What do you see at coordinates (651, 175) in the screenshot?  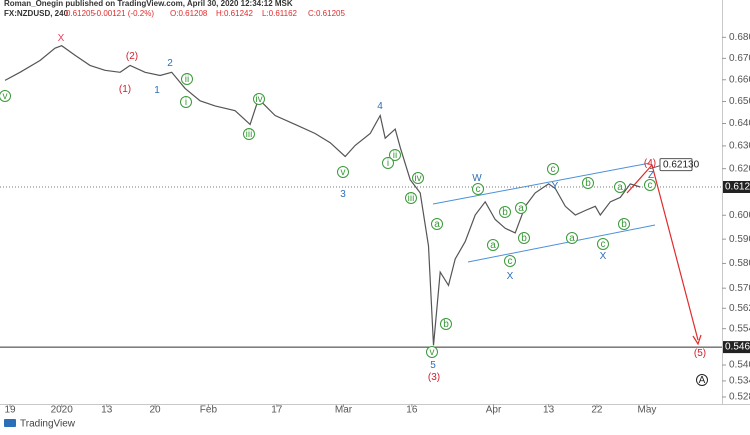 I see `wave-label: Z` at bounding box center [651, 175].